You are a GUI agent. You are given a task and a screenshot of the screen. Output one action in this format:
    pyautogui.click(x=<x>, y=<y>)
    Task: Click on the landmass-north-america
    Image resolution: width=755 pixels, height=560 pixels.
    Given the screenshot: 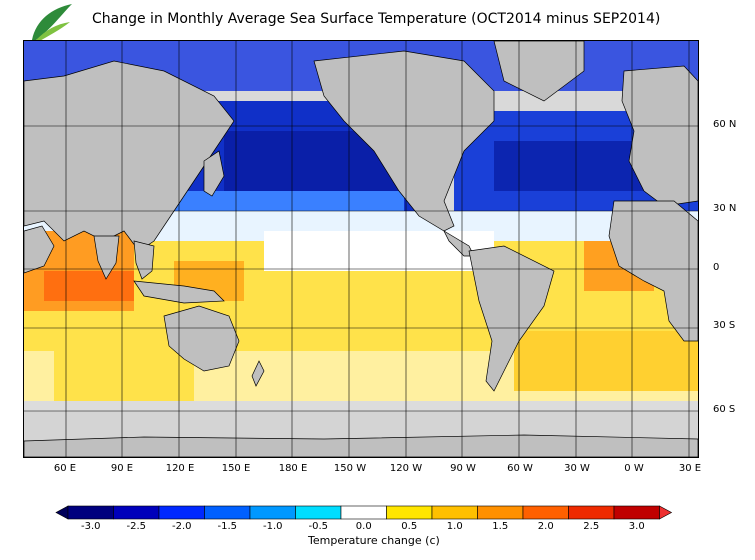 What is the action you would take?
    pyautogui.click(x=404, y=141)
    